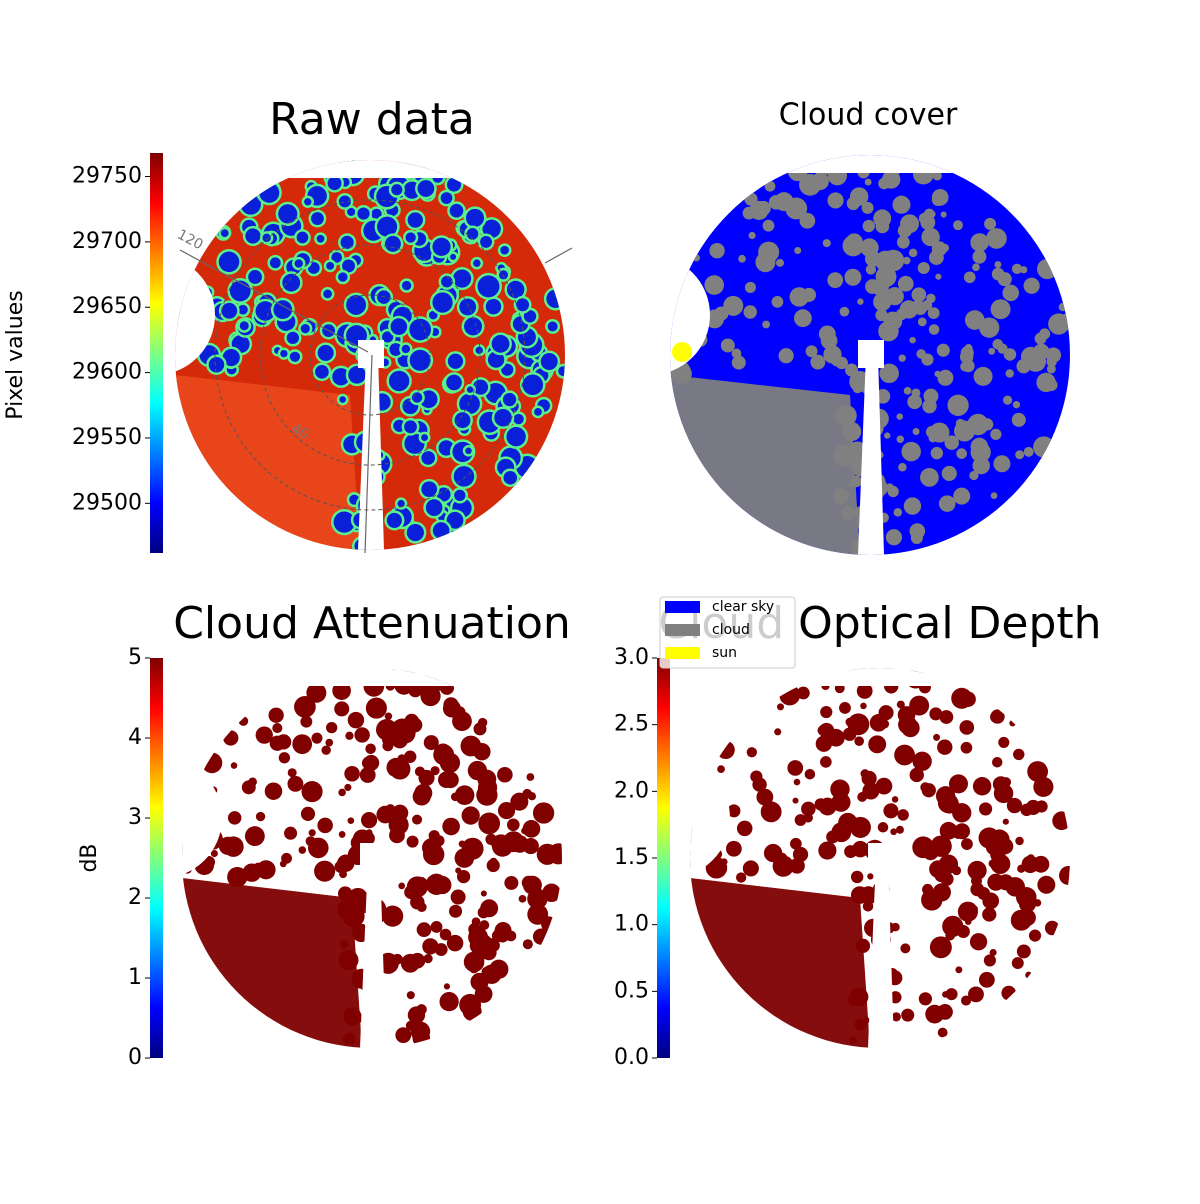 This screenshot has width=1200, height=1204. I want to click on colorbar-tick-label: 29500, so click(107, 502).